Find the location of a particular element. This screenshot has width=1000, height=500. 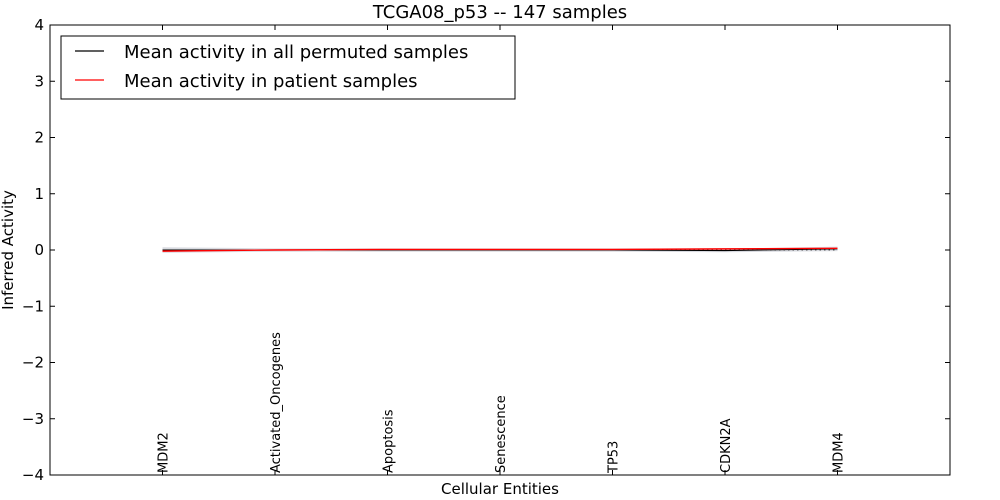

y-tick-label: 2 is located at coordinates (39, 138).